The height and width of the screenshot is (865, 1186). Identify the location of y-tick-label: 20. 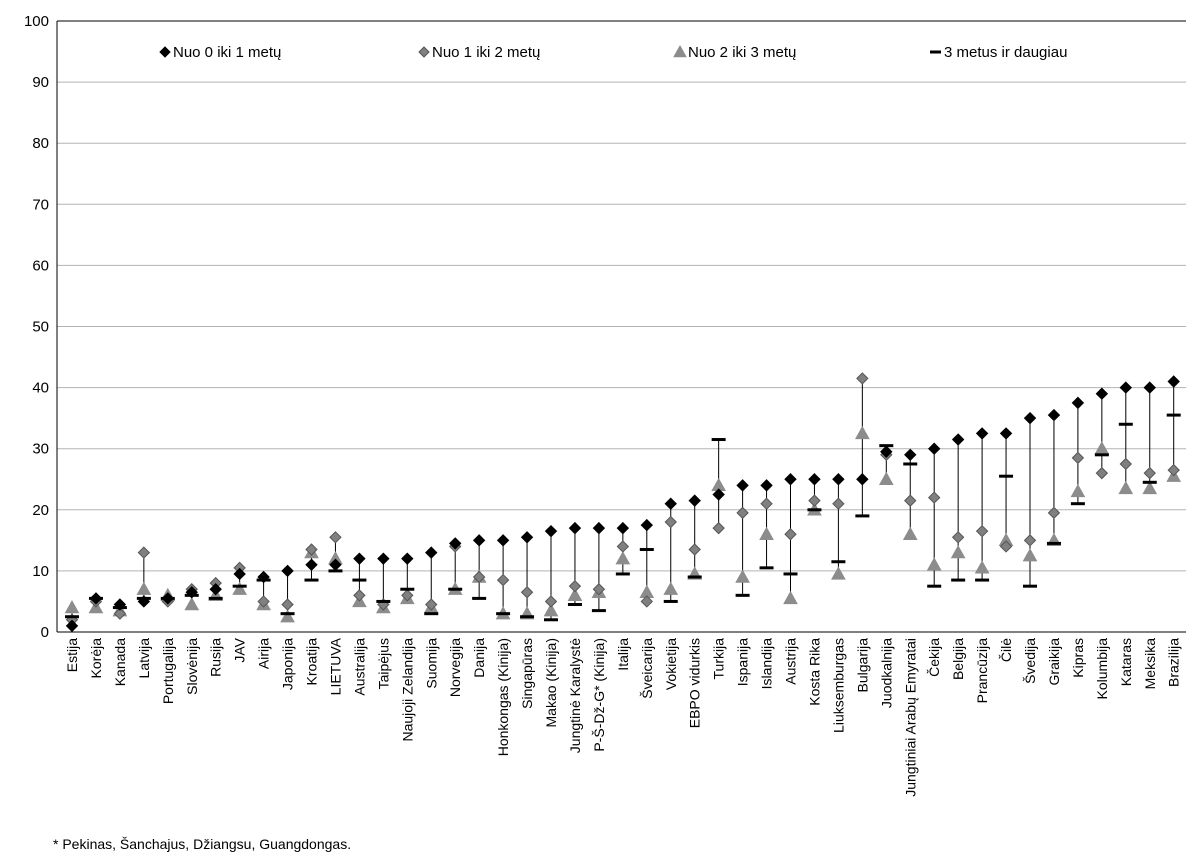
(40, 510).